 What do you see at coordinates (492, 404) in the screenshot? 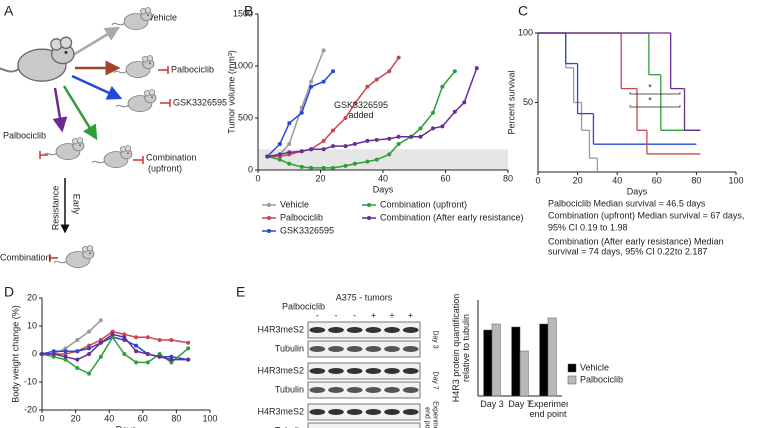
I see `x-tick-label: Day 3` at bounding box center [492, 404].